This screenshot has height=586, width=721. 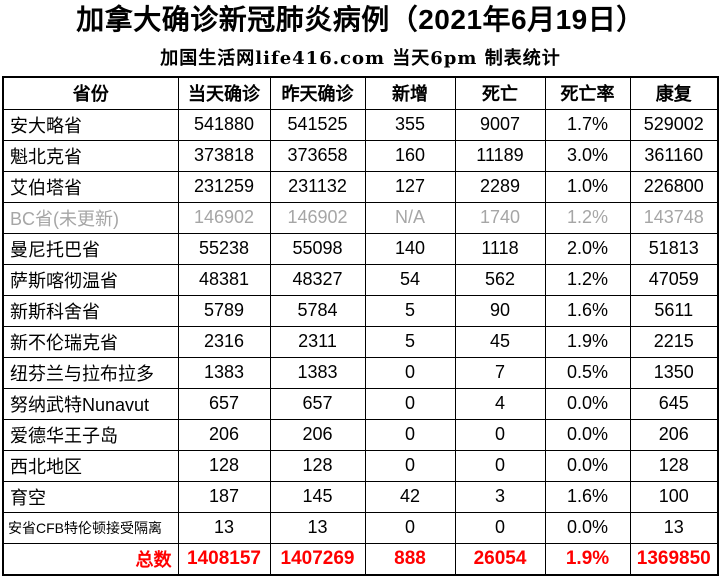 What do you see at coordinates (90, 341) in the screenshot?
I see `cell-province: 新不伦瑞克省` at bounding box center [90, 341].